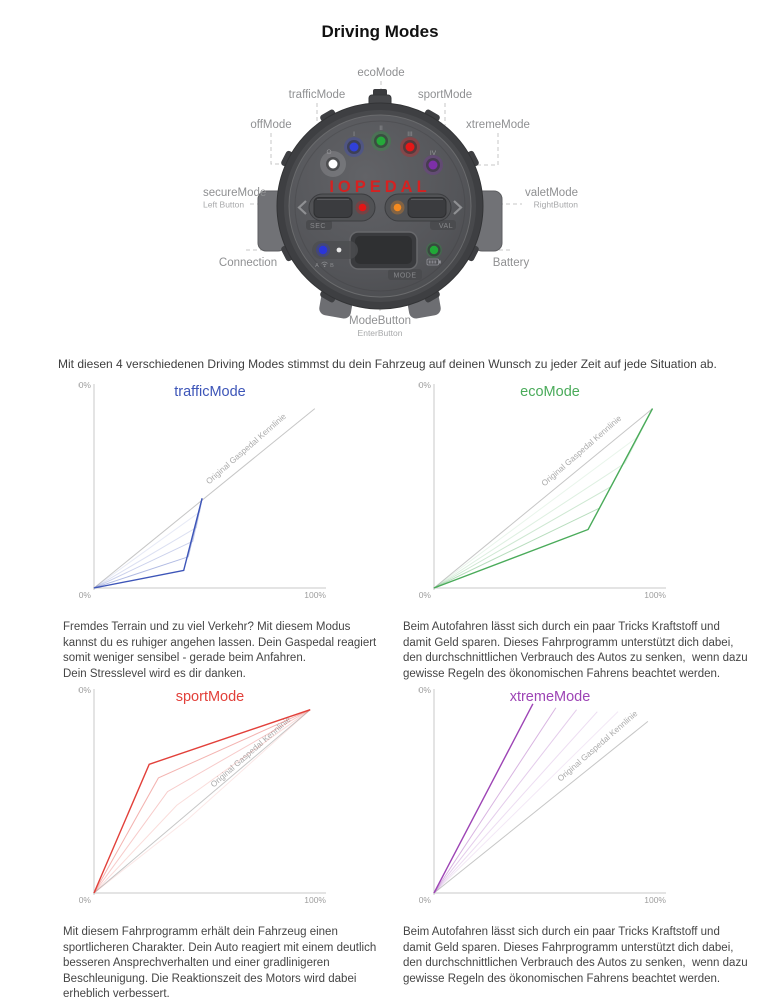  Describe the element at coordinates (318, 226) in the screenshot. I see `svg-text: SEC` at that location.